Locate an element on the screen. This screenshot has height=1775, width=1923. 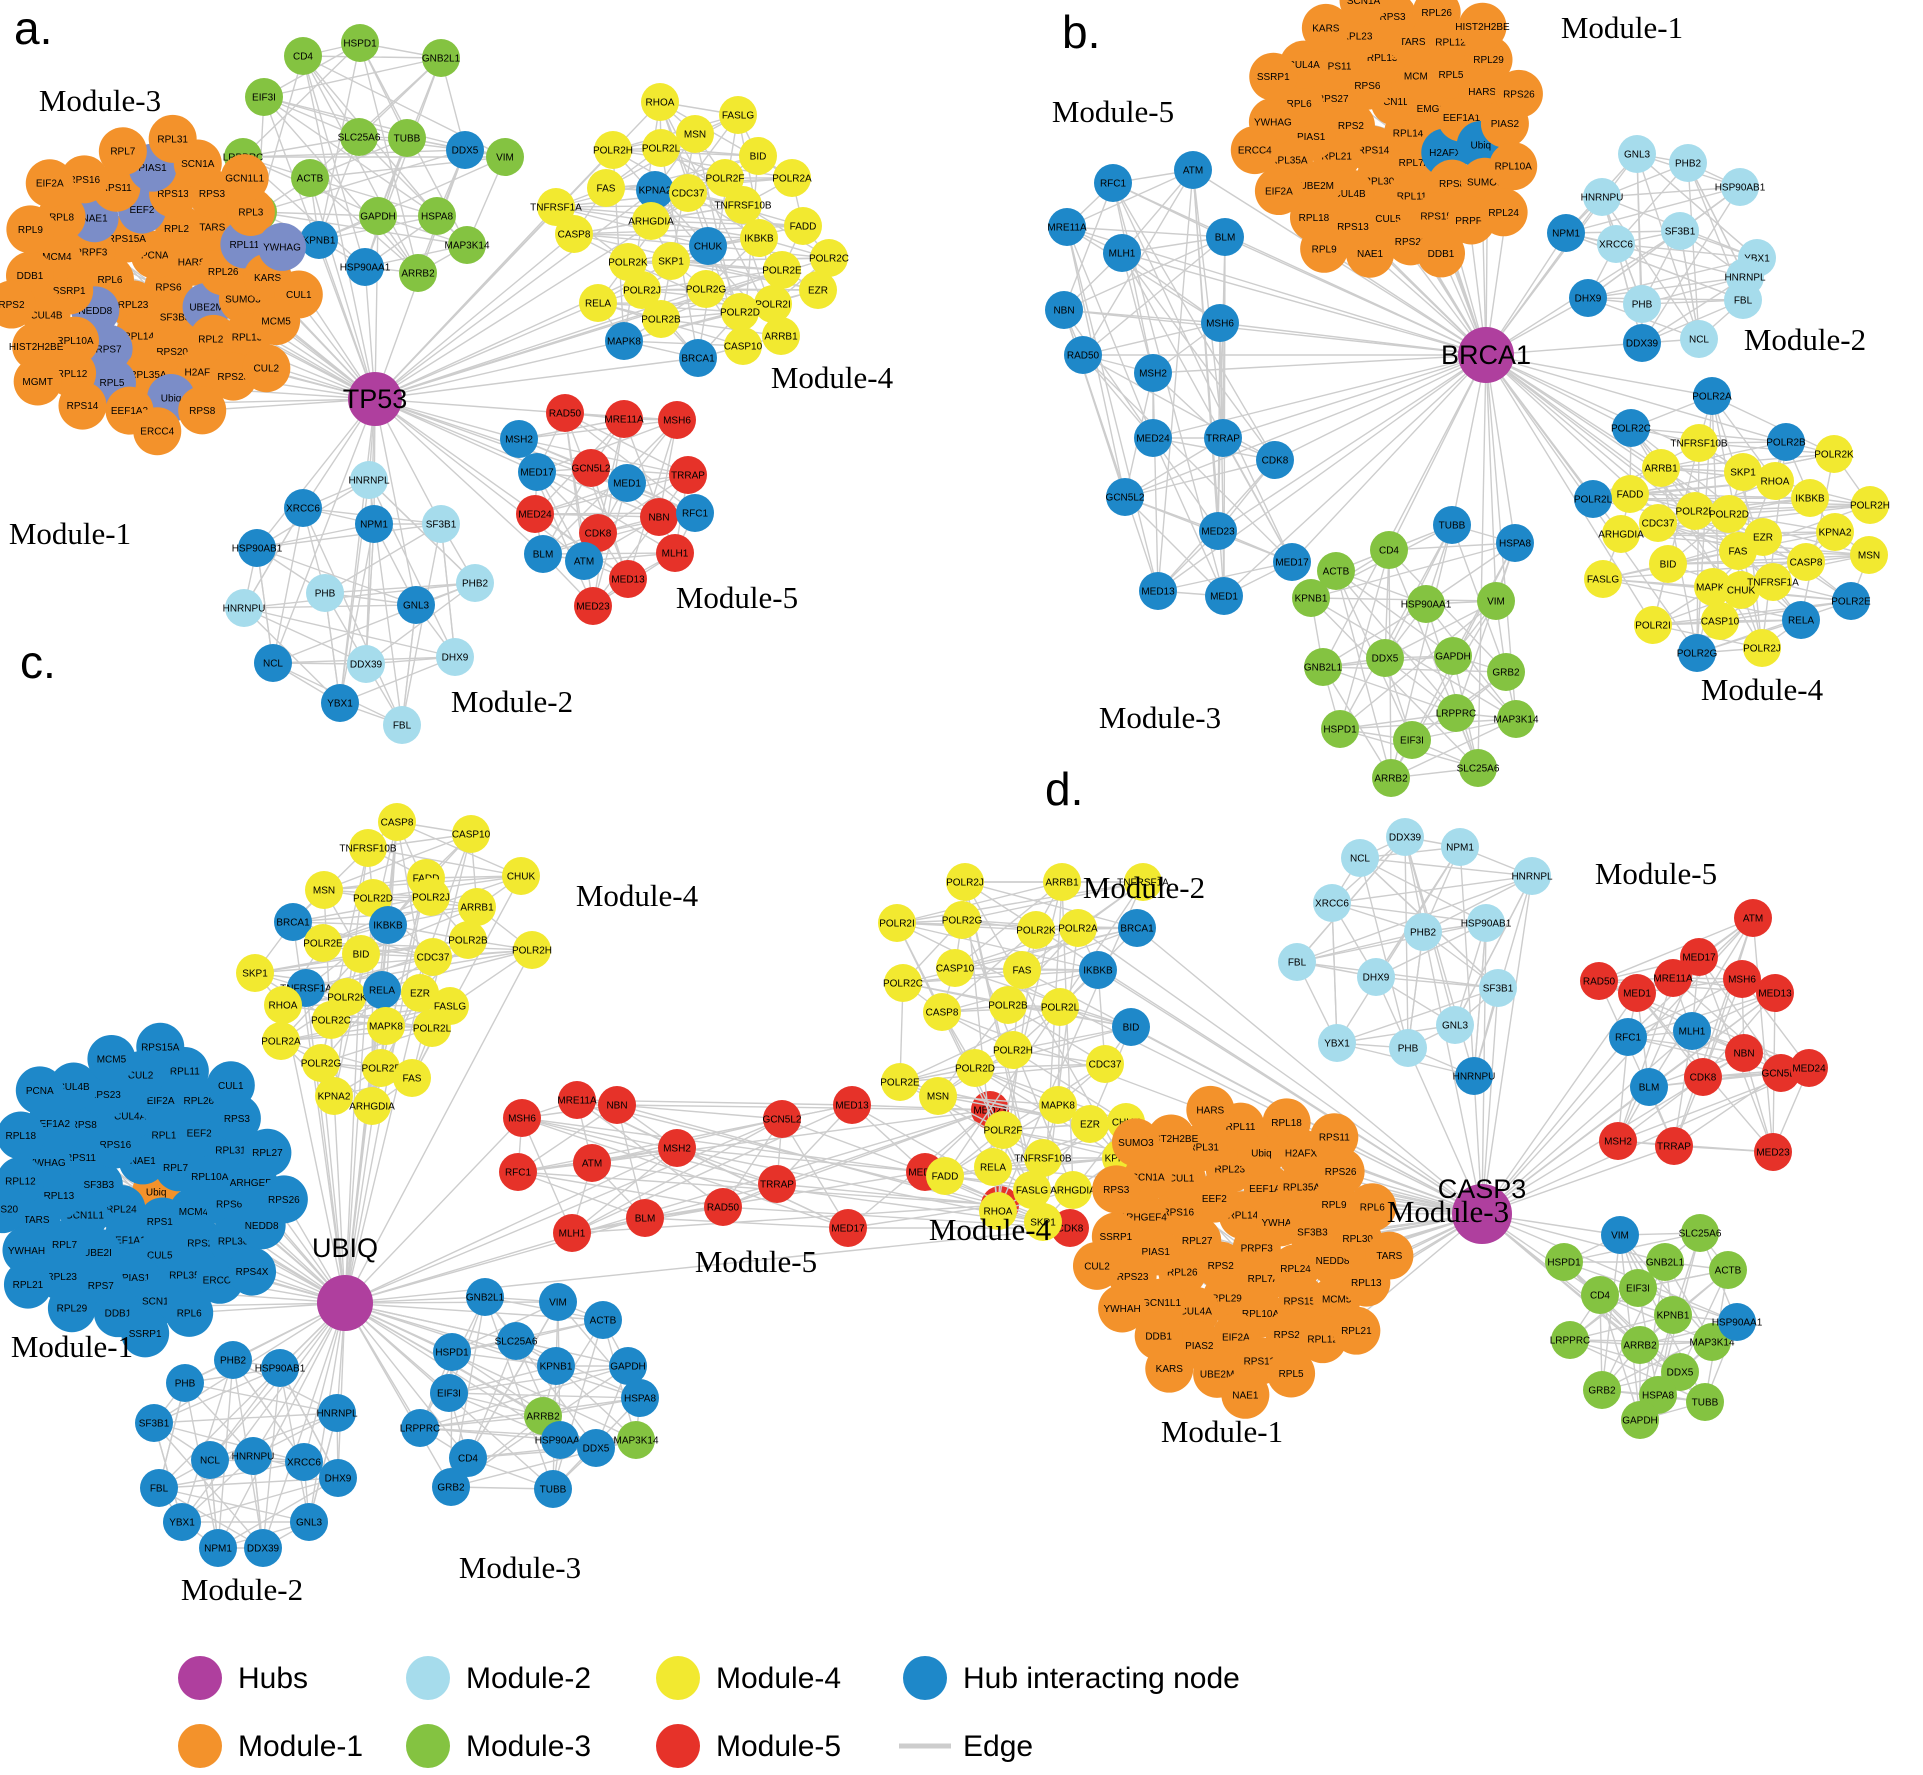
node-DDX39 is located at coordinates (1405, 837).